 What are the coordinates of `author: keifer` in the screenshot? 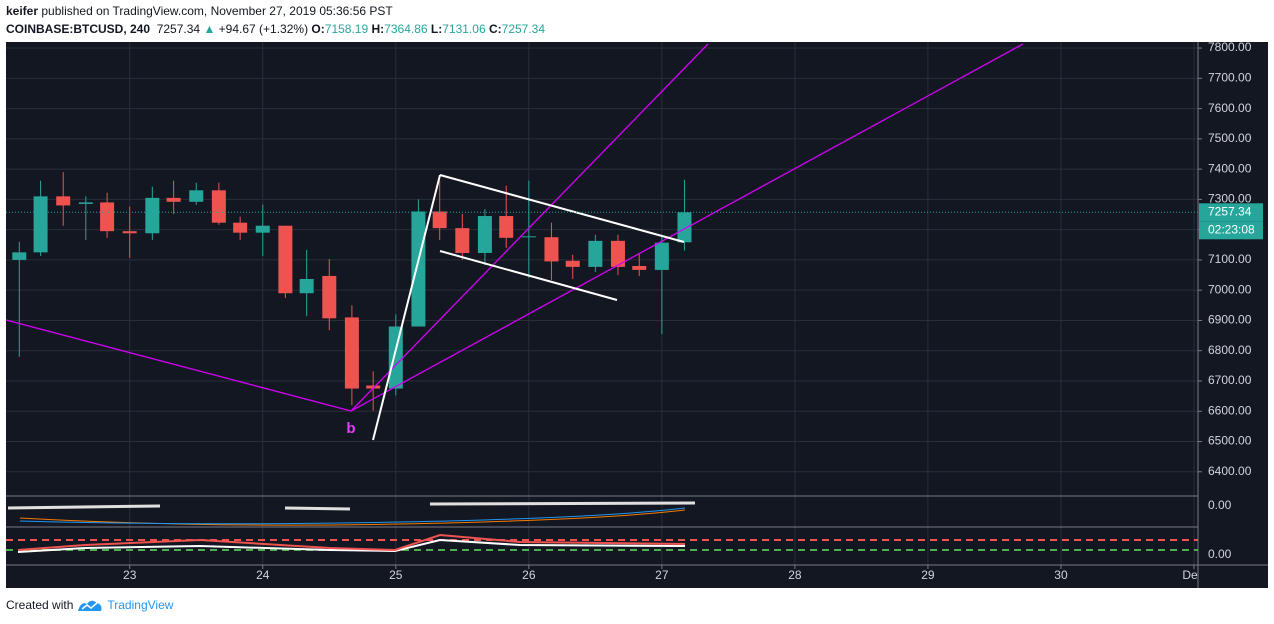 It's located at (22, 11).